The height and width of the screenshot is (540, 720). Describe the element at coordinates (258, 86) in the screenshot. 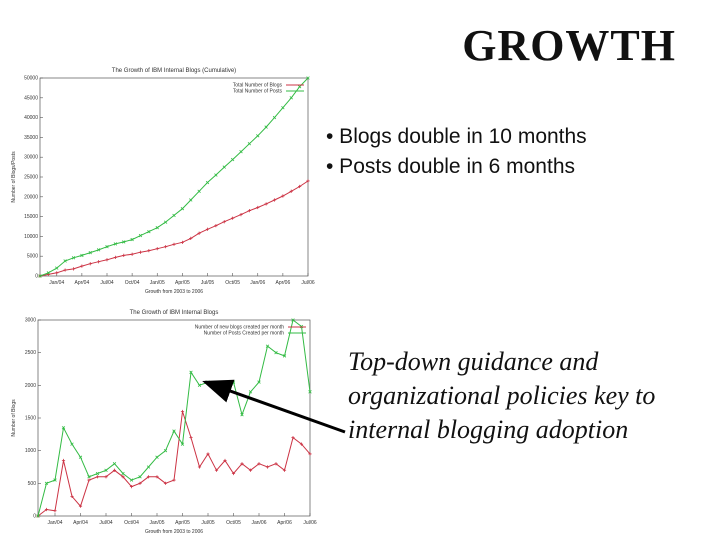

I see `chart1-legend-label-1: Total Number of Blogs` at that location.